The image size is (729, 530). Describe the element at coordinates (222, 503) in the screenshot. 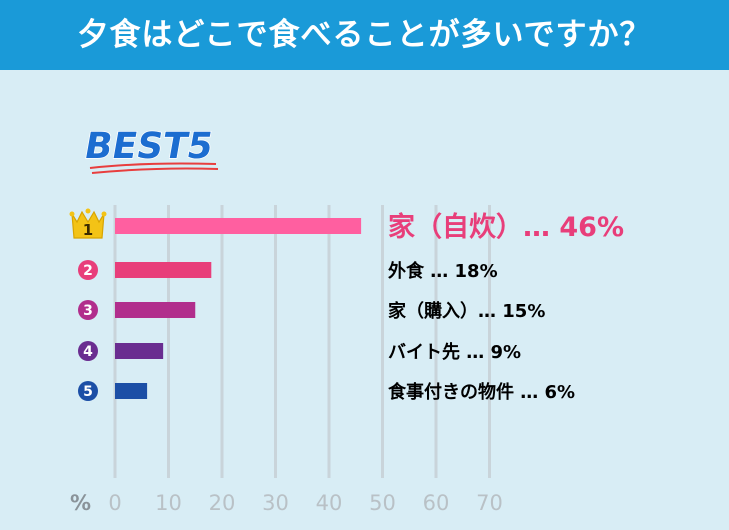

I see `x-tick-label-20: 20` at that location.